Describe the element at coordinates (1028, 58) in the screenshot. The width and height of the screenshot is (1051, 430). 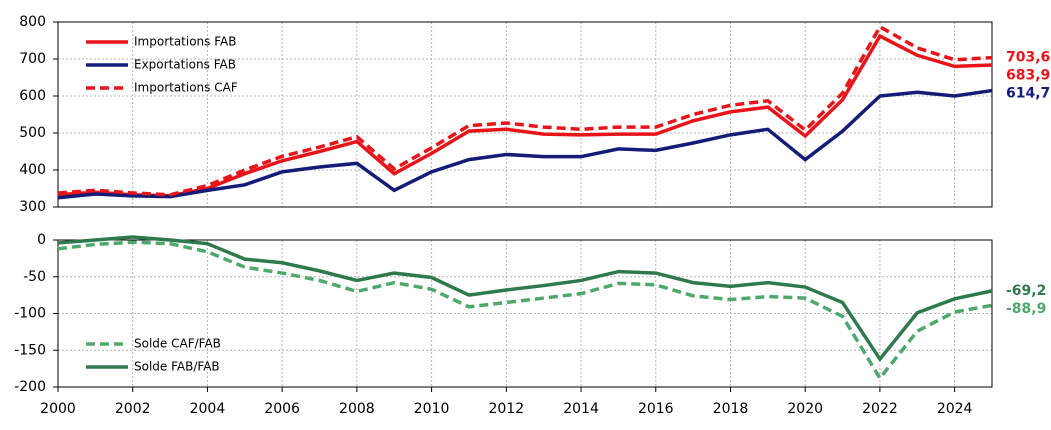
I see `value-label: 703,6` at that location.